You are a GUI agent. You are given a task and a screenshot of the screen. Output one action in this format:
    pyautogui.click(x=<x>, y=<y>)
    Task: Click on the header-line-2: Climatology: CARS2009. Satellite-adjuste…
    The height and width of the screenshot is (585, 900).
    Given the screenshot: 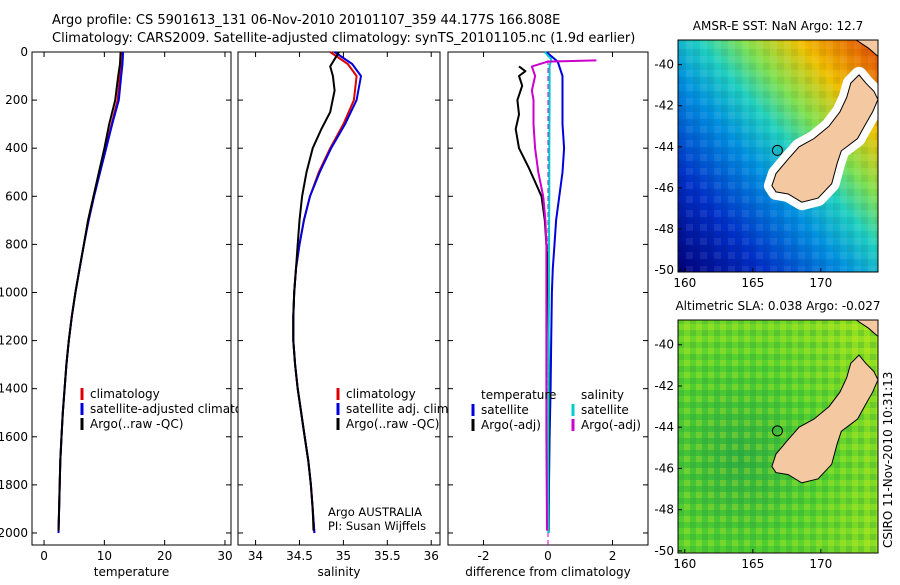 What is the action you would take?
    pyautogui.click(x=343, y=38)
    